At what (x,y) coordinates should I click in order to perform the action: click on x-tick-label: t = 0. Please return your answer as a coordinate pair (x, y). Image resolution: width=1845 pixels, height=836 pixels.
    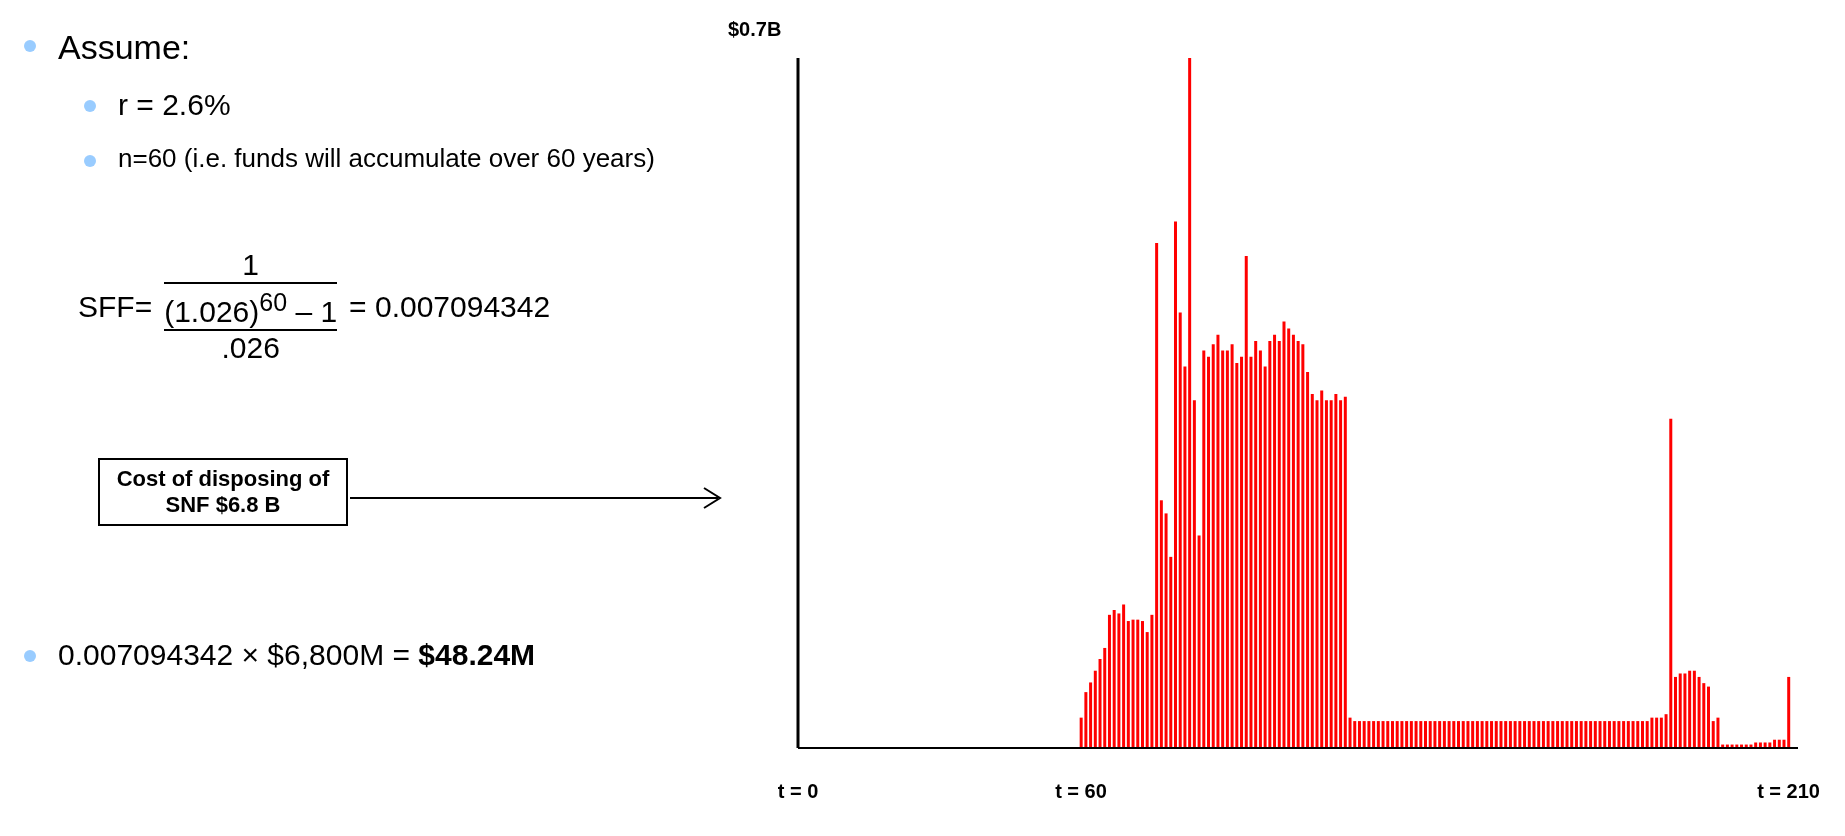
    Looking at the image, I should click on (798, 791).